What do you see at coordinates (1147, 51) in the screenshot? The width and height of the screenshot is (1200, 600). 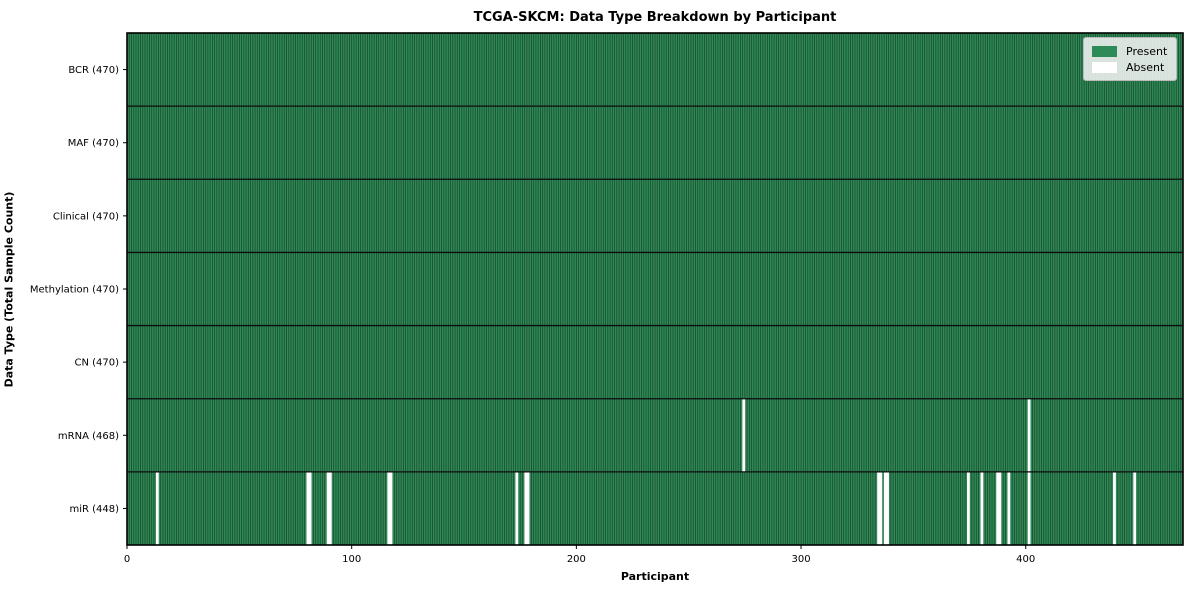 I see `legend-label-present: Present` at bounding box center [1147, 51].